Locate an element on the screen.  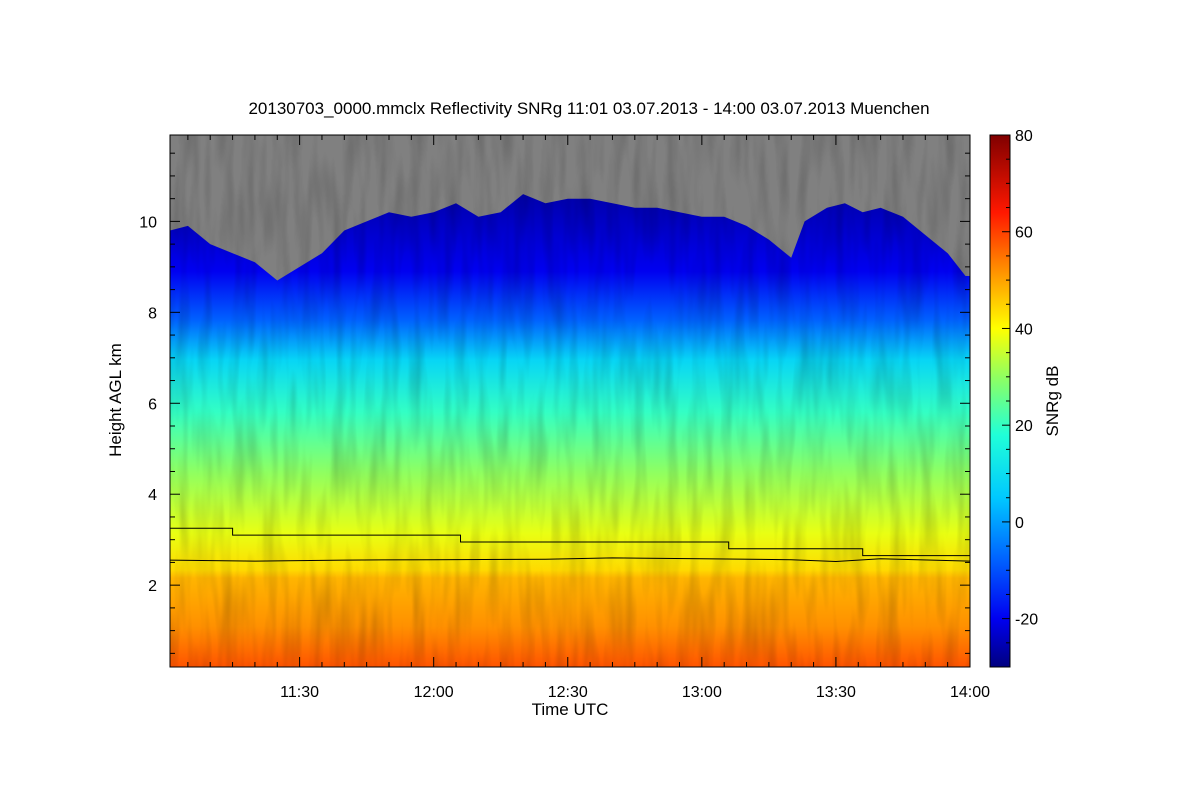
x-tick-label: 11:30 is located at coordinates (299, 692).